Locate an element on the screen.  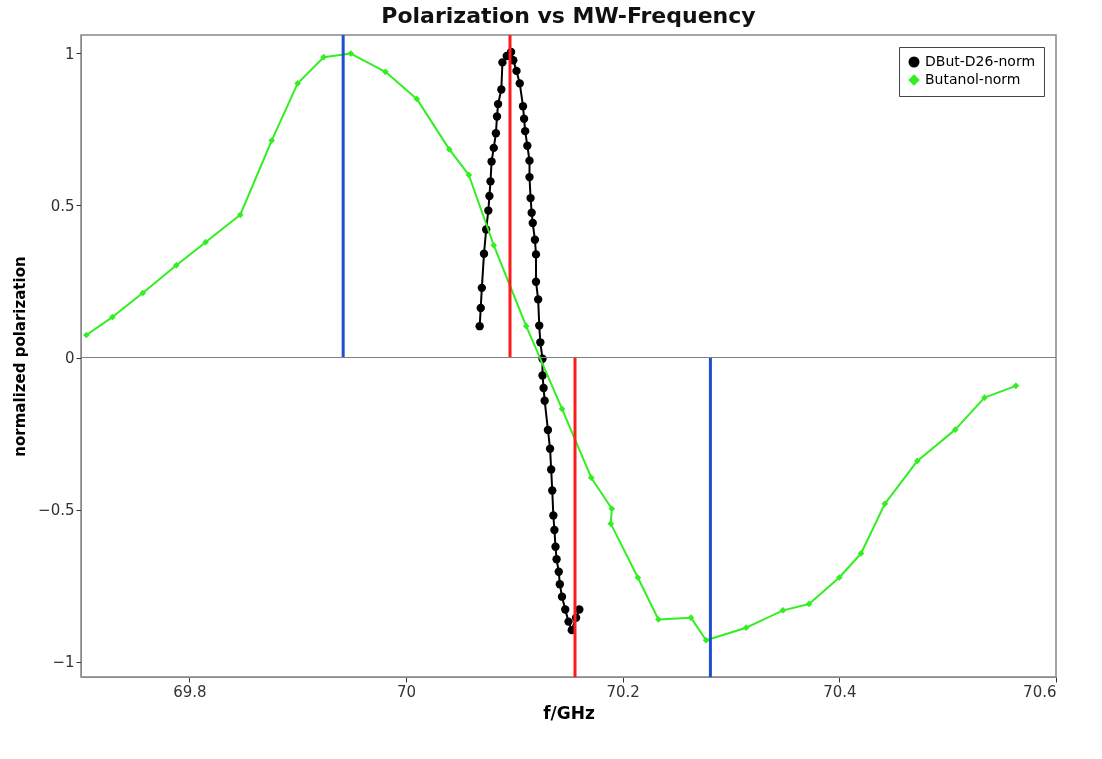
y-tick-label: 0 is located at coordinates (69, 358).